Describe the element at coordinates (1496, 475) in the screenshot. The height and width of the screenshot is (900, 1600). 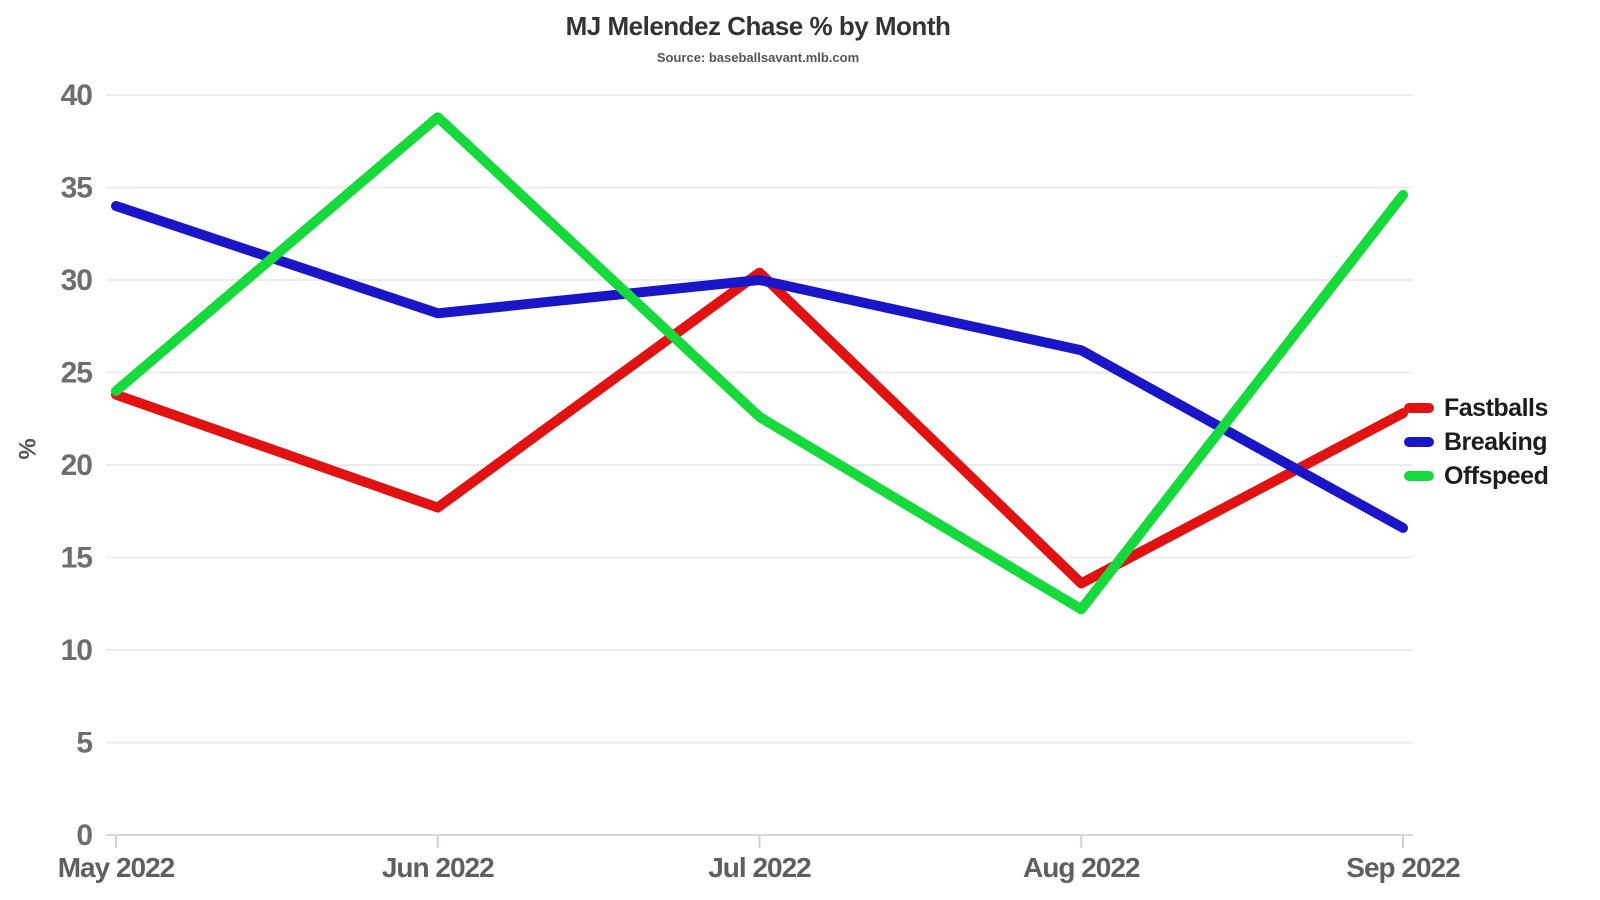
I see `legend-label-offspeed: Offspeed` at that location.